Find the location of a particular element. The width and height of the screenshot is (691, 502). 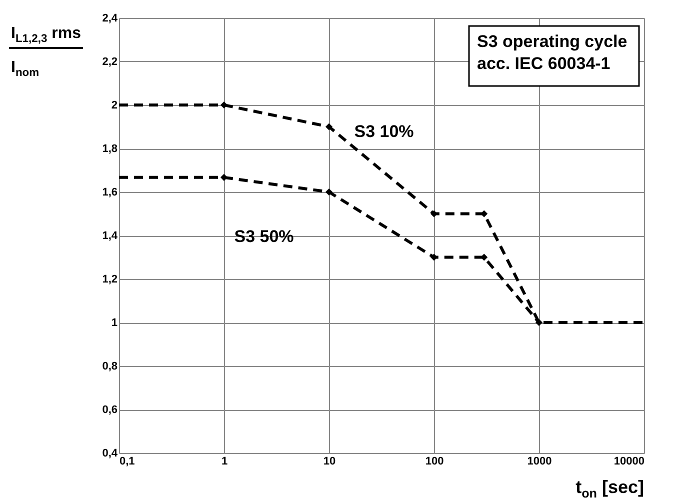

y-tick-label: 0,8 is located at coordinates (110, 366).